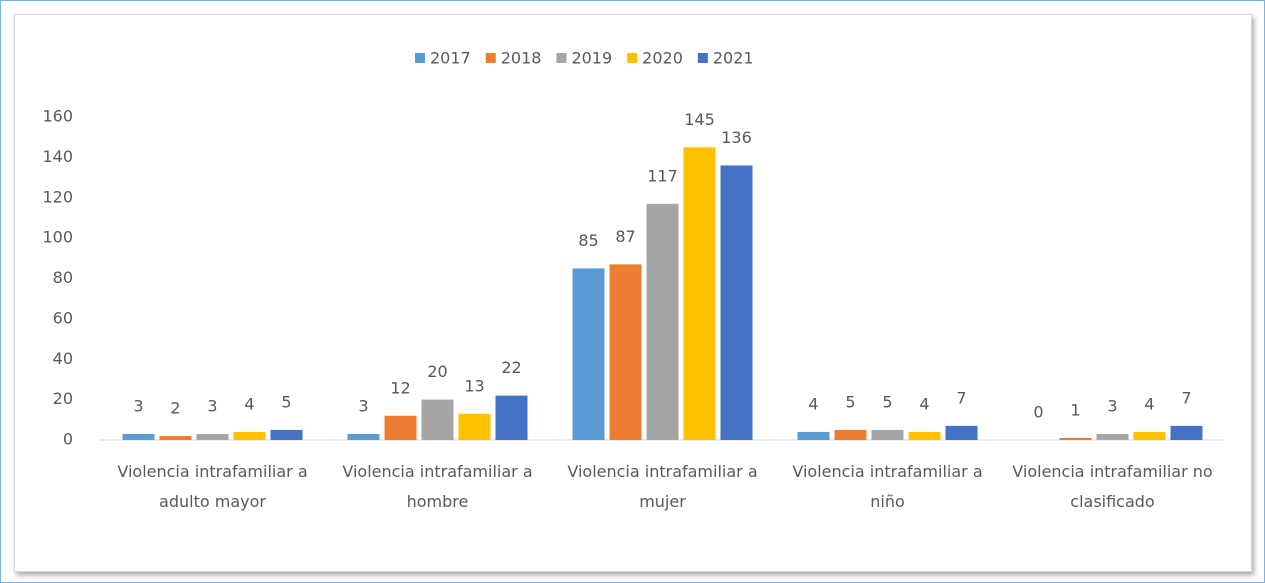  What do you see at coordinates (511, 367) in the screenshot?
I see `data-label: 22` at bounding box center [511, 367].